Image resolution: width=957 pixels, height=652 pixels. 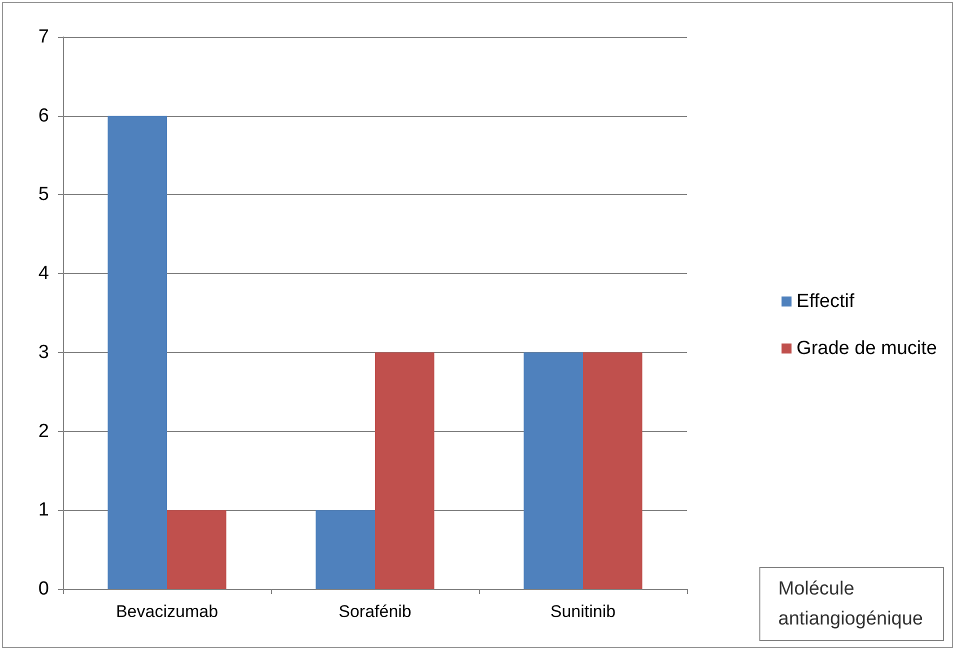 I want to click on x-tick-label: Sorafénib, so click(x=375, y=611).